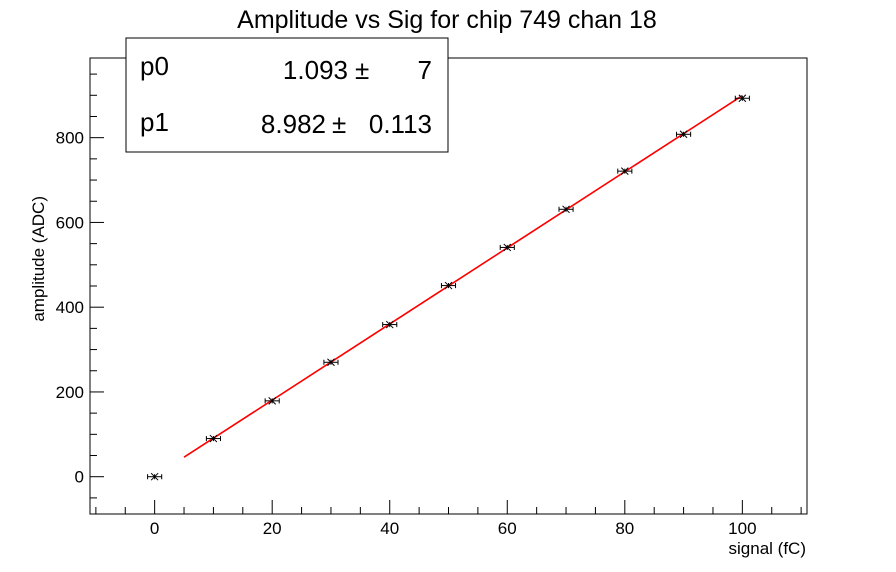 The height and width of the screenshot is (572, 896). I want to click on stat-p0-error: 7, so click(425, 70).